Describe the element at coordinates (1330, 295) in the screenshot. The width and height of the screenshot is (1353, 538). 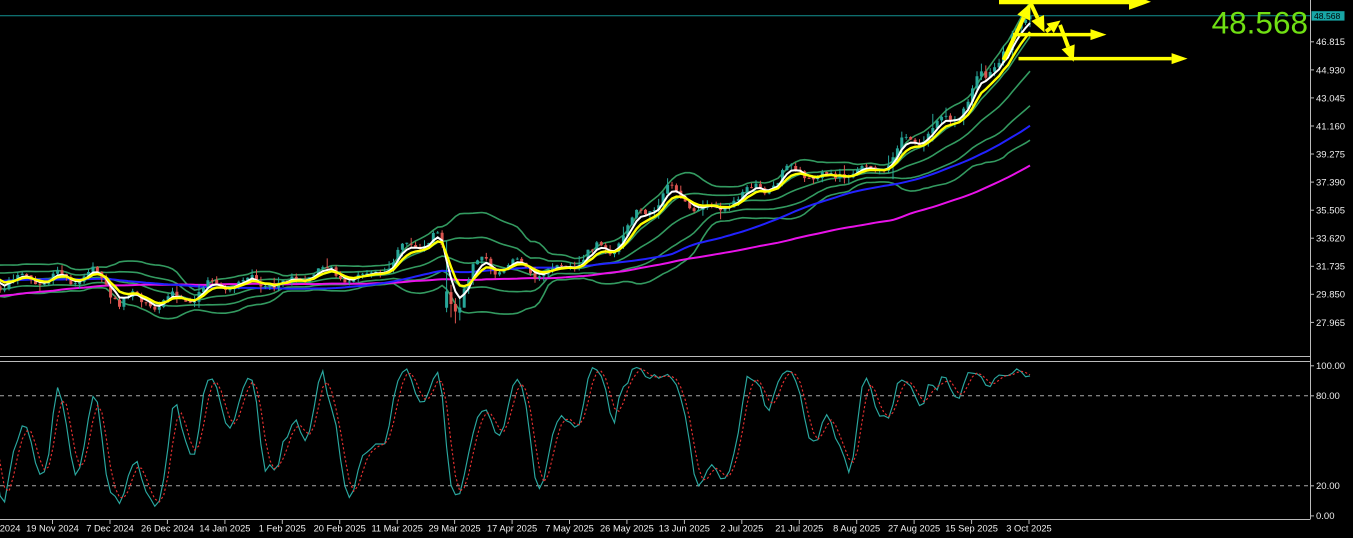
I see `svg-text: 29.850` at that location.